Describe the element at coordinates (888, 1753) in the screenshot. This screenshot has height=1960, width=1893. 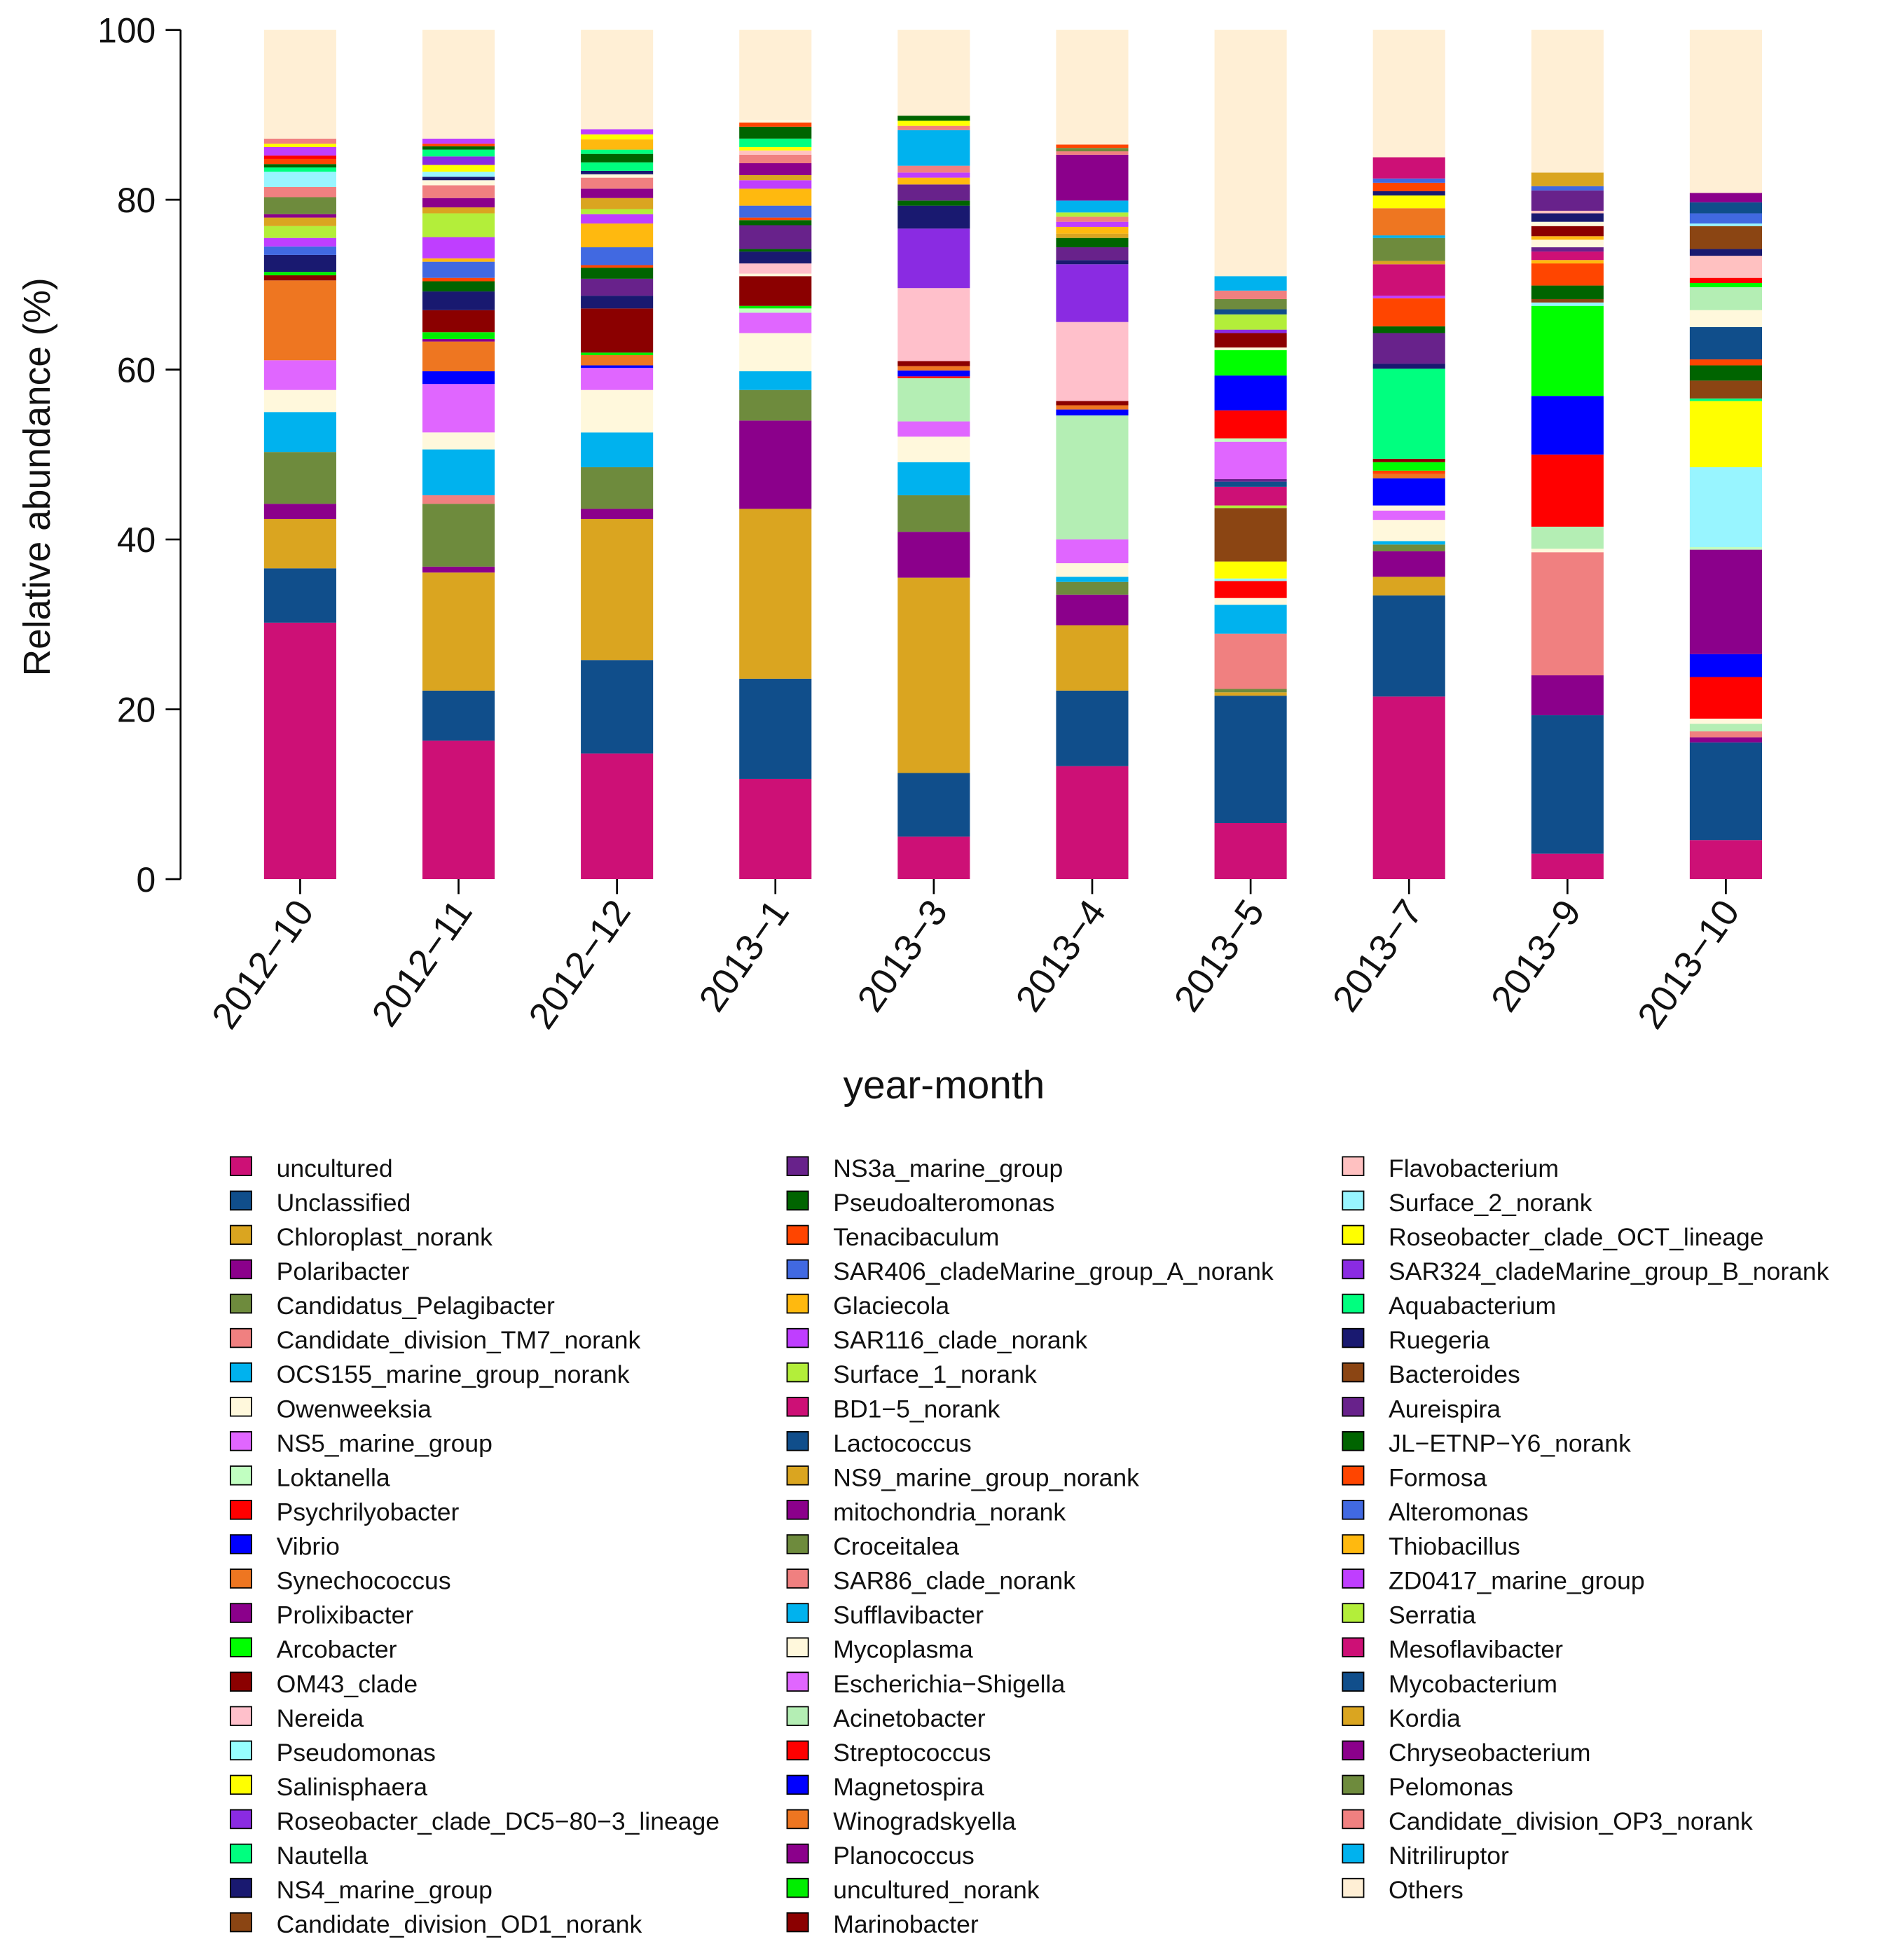
I see `legend-item: Streptococcus` at that location.